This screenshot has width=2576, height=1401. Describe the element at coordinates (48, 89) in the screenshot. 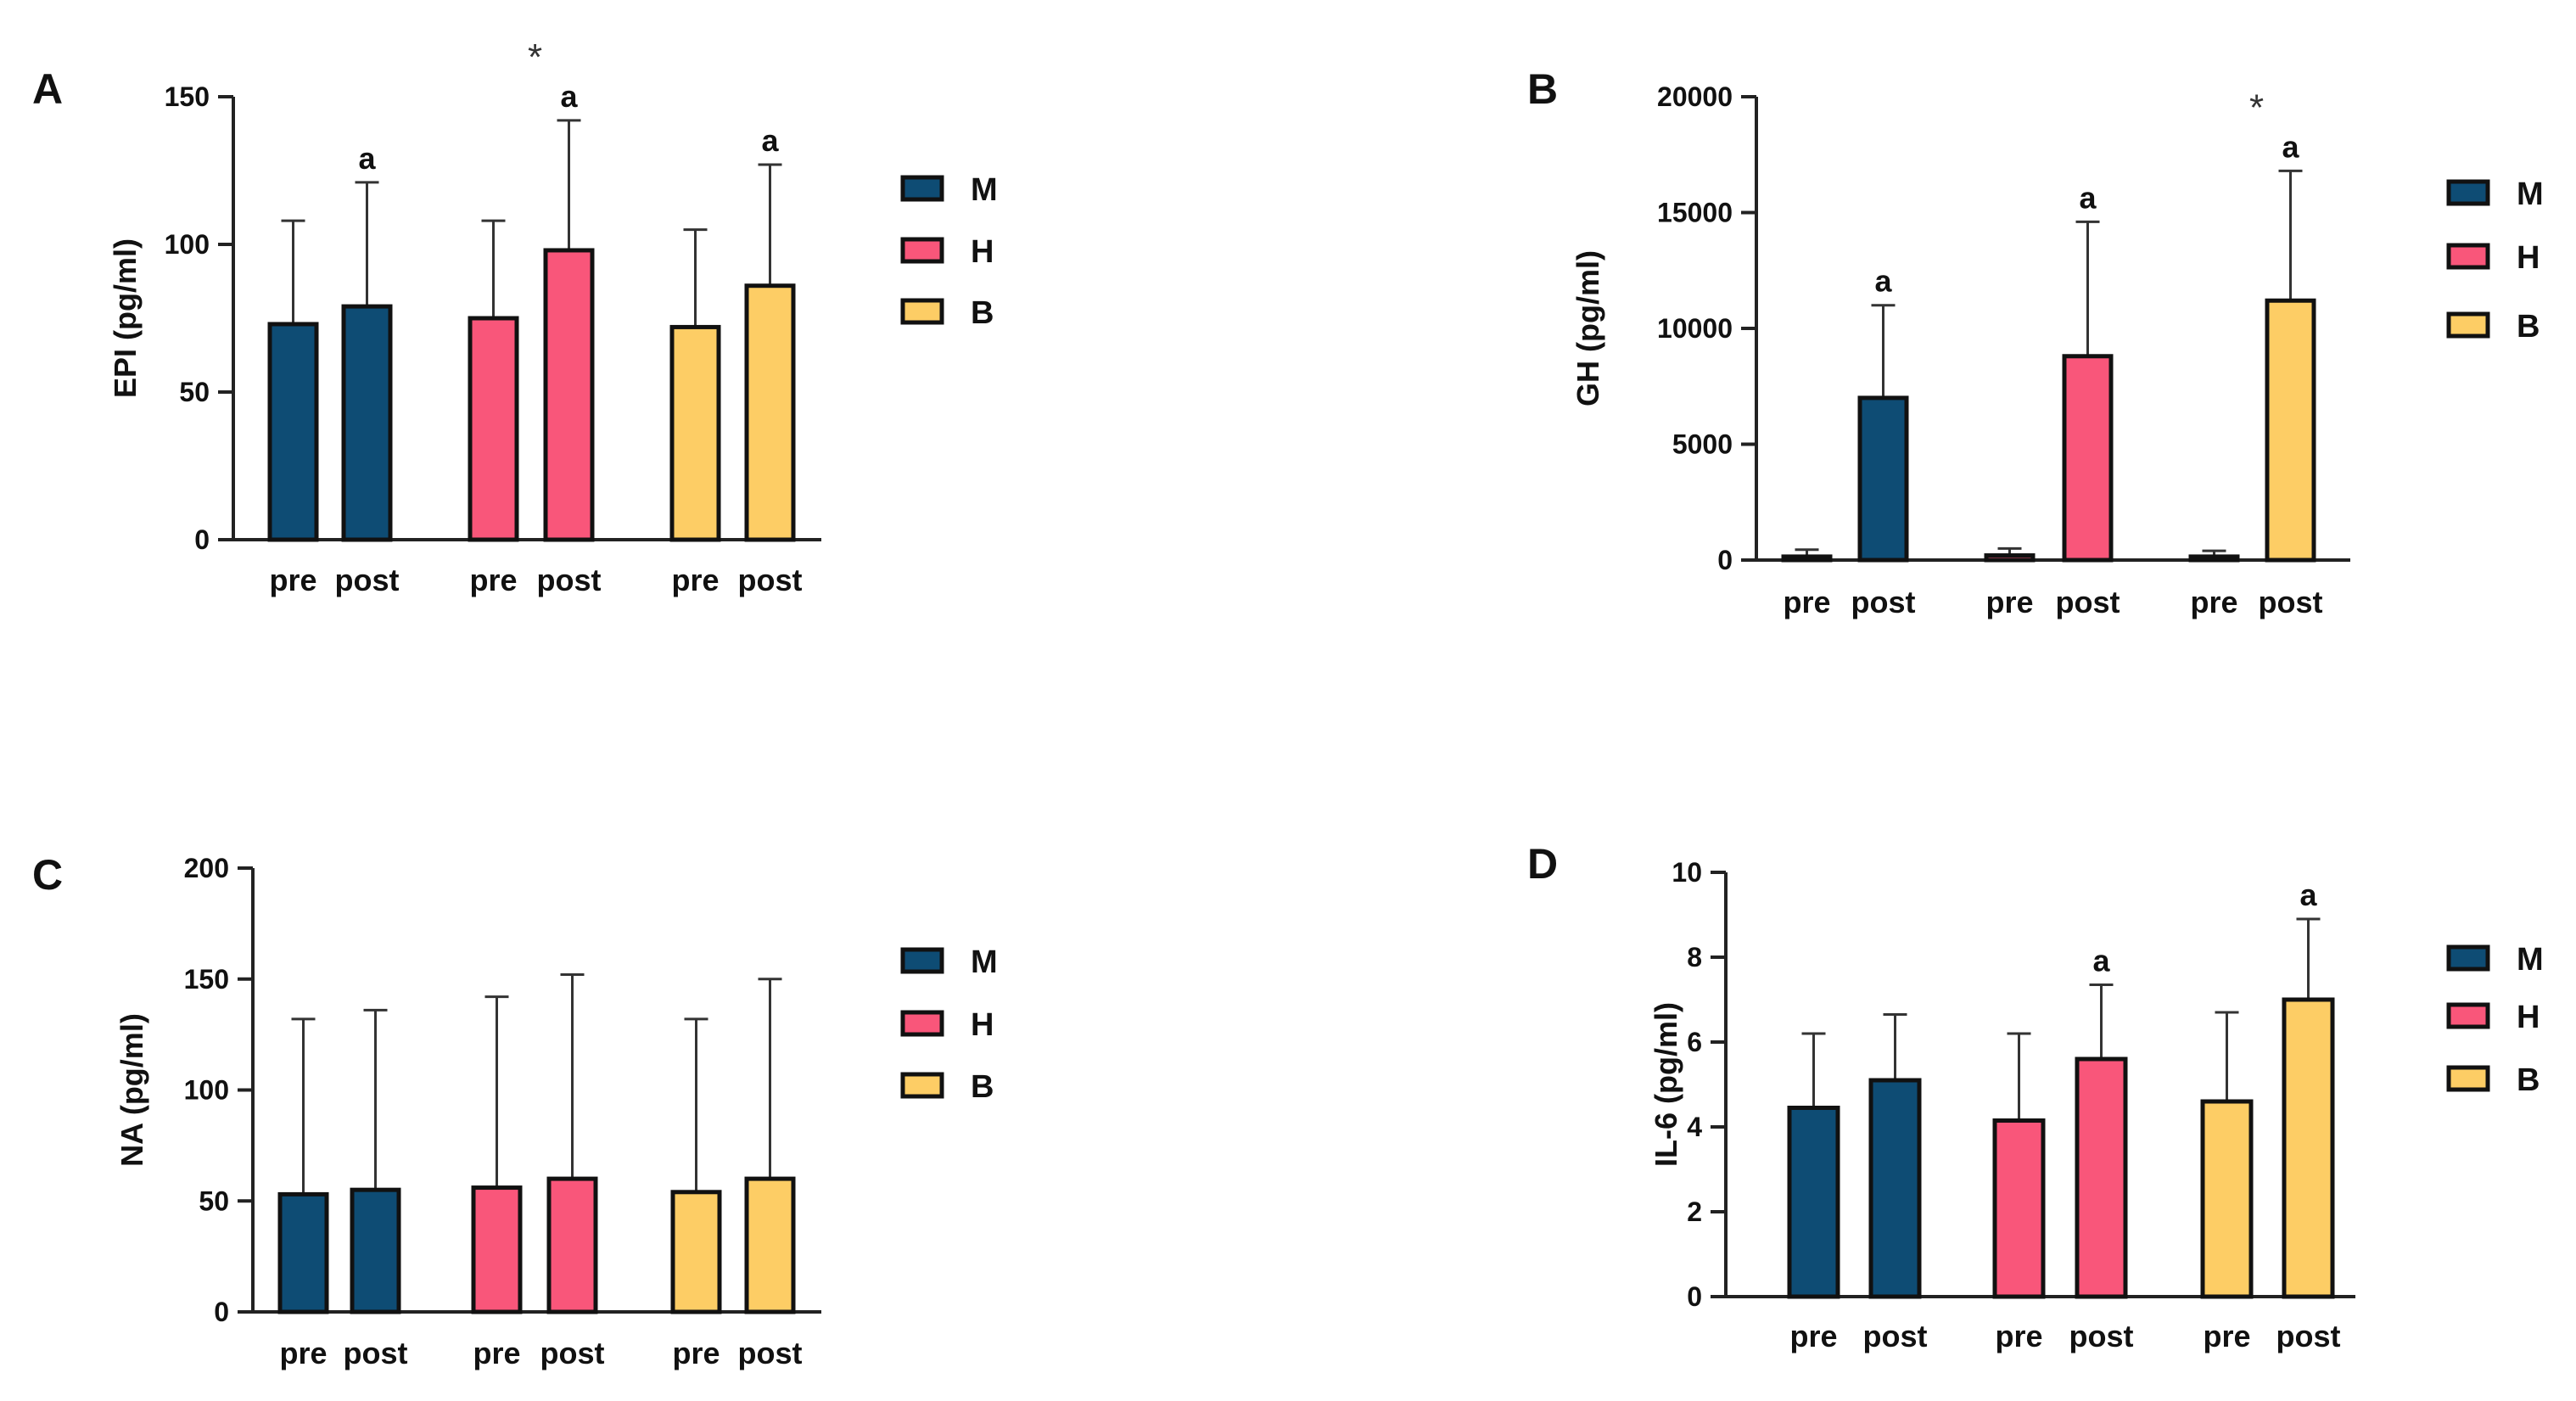

I see `panel-letter: A` at that location.